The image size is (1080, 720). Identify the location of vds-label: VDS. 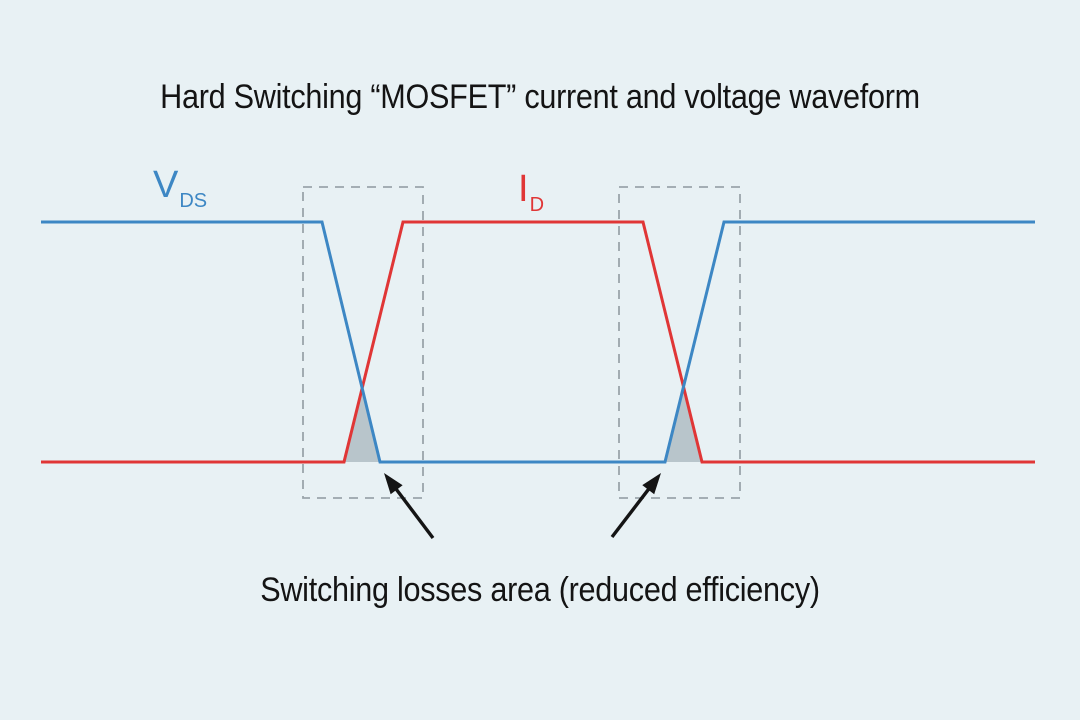
(180, 187).